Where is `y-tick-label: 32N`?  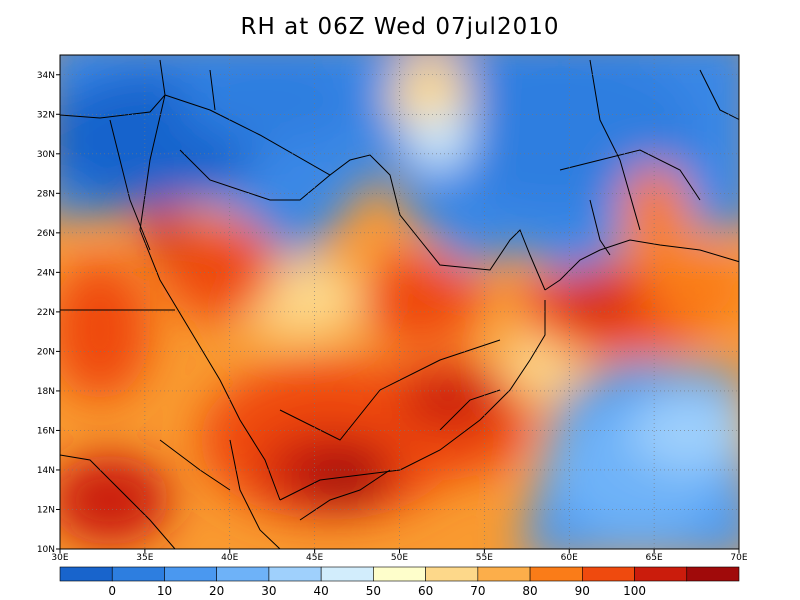 y-tick-label: 32N is located at coordinates (46, 115).